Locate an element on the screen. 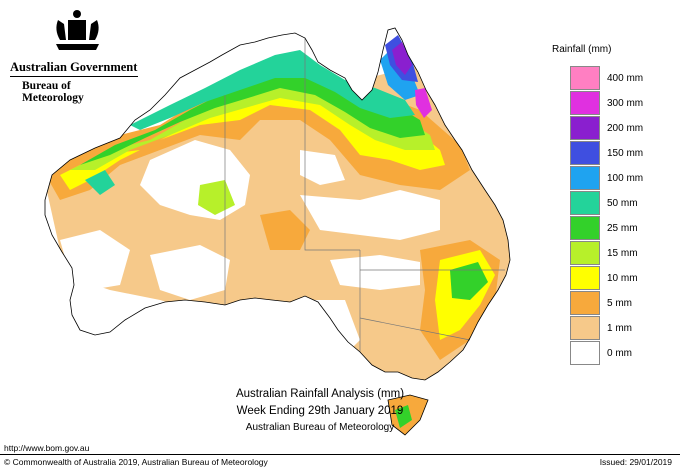 This screenshot has width=680, height=467. map-subtitle: Week Ending 29th January 2019 is located at coordinates (320, 411).